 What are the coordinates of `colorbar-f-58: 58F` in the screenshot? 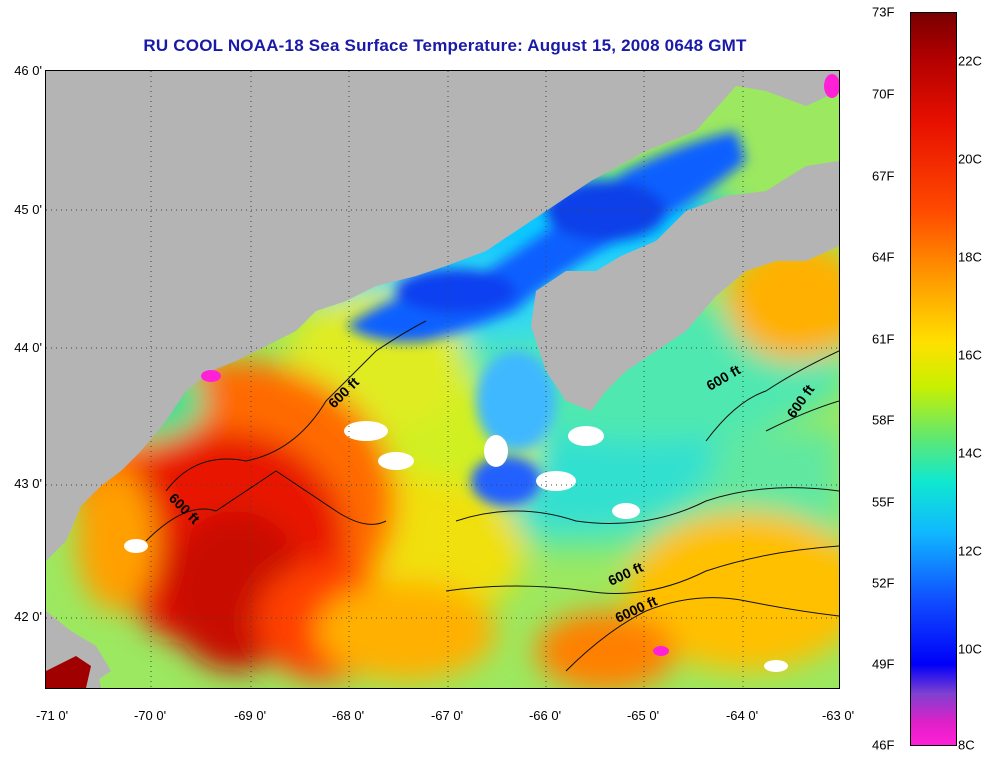 It's located at (883, 420).